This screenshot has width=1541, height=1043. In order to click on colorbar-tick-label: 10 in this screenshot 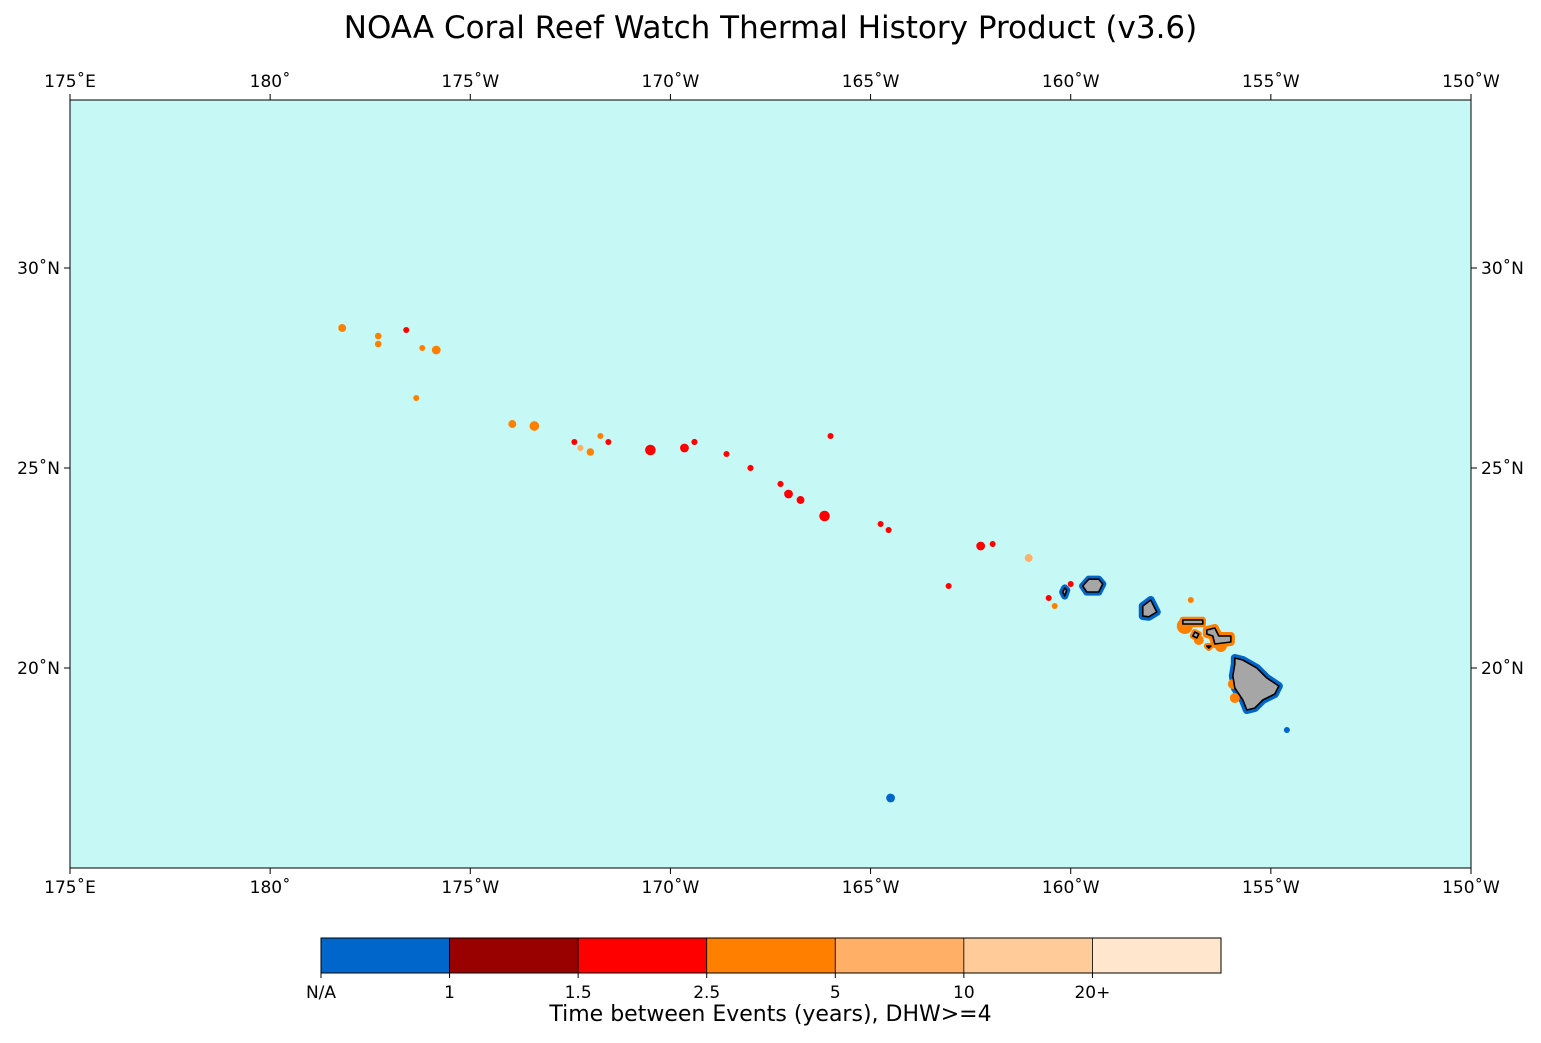, I will do `click(964, 993)`.